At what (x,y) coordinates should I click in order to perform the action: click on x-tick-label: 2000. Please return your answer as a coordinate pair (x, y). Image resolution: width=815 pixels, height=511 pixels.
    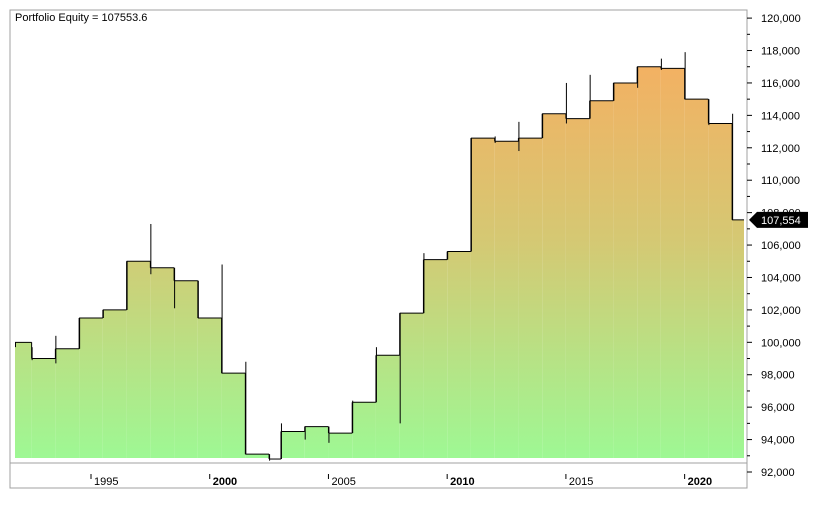
    Looking at the image, I should click on (225, 482).